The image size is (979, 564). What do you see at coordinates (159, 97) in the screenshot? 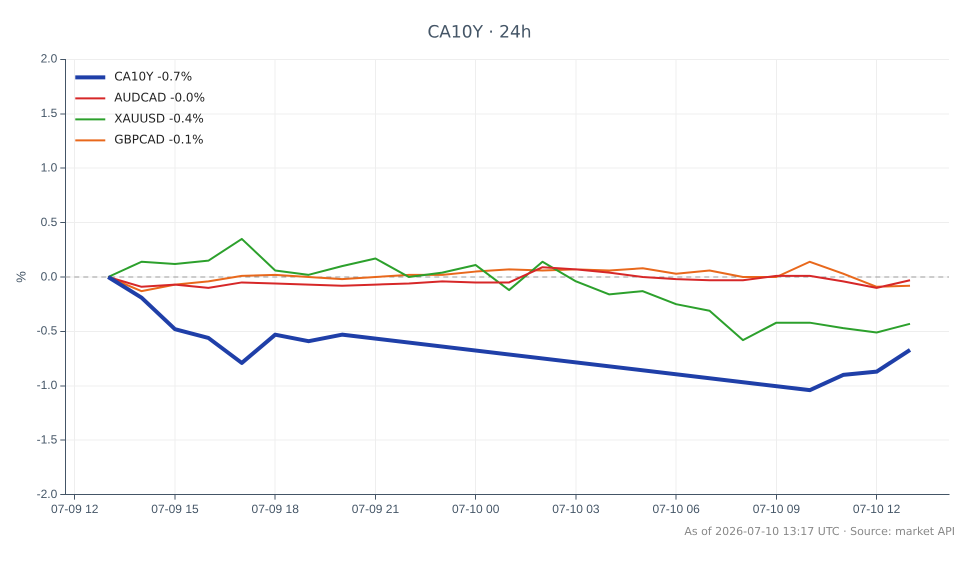
I see `legend-label: AUDCAD -0.0%` at bounding box center [159, 97].